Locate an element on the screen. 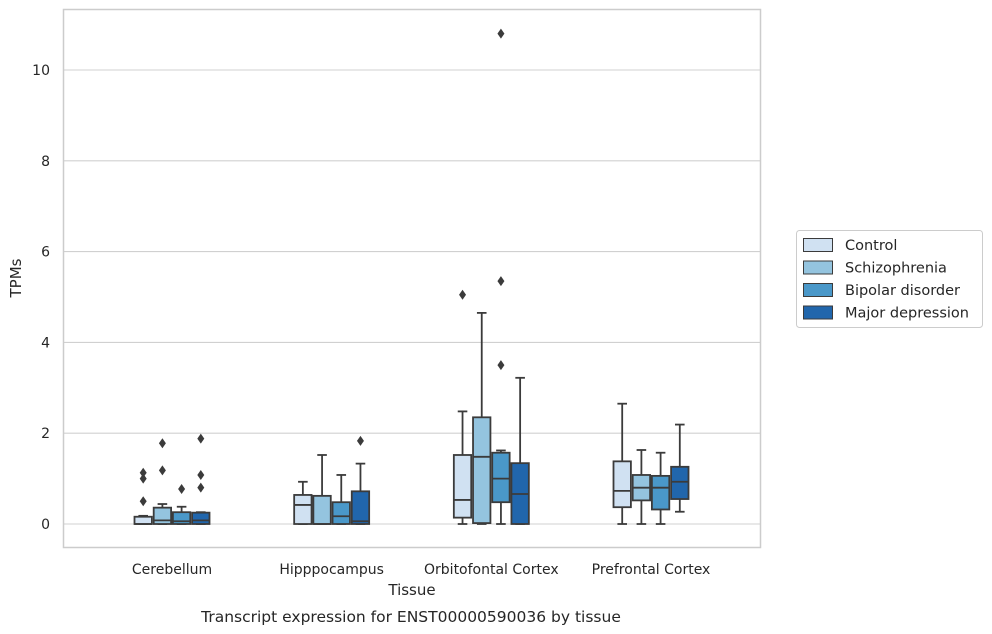 The width and height of the screenshot is (992, 634). x-tick-label-1: Cerebellum is located at coordinates (172, 570).